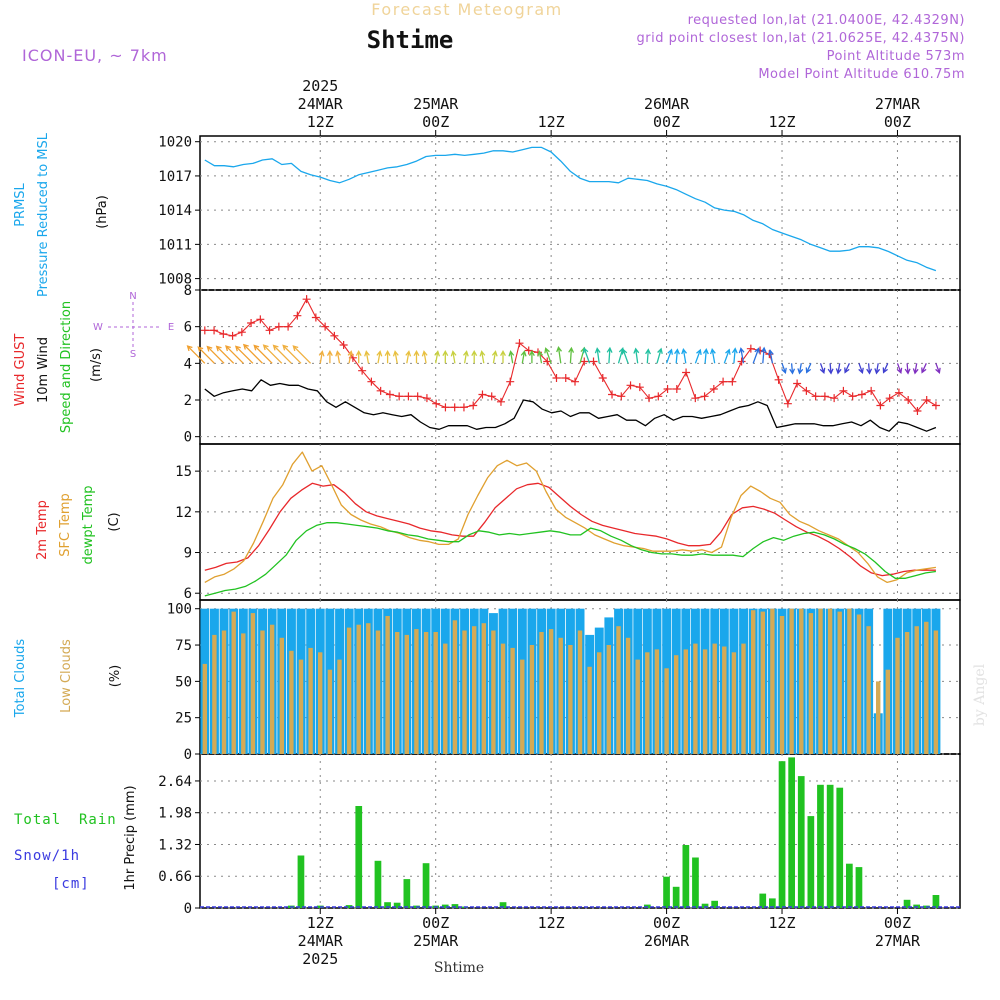  What do you see at coordinates (114, 521) in the screenshot?
I see `temp-unit: (C)` at bounding box center [114, 521].